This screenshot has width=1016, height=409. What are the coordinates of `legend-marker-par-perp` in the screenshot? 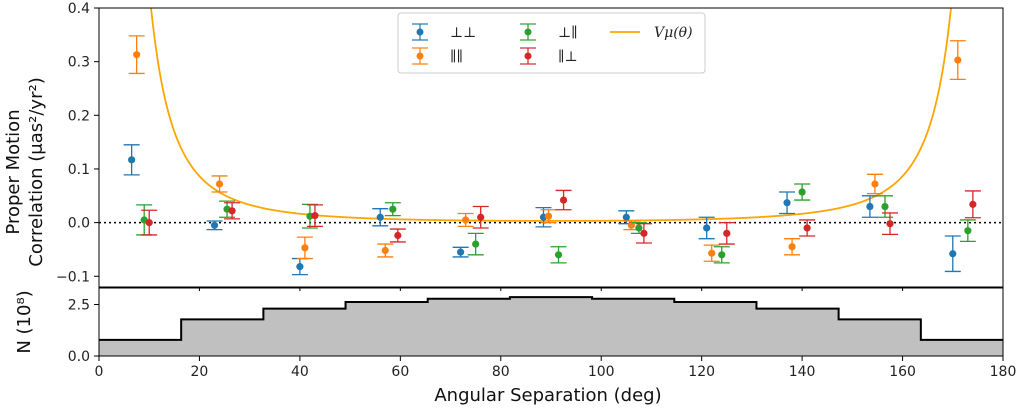 It's located at (528, 56).